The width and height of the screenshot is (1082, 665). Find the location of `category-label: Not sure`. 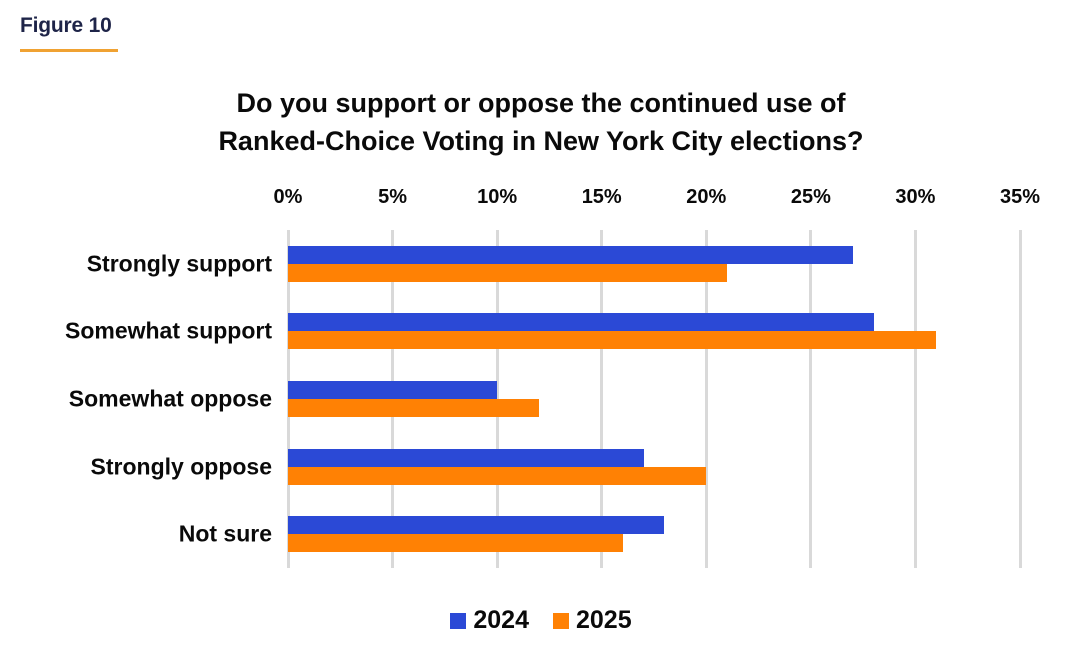

category-label: Not sure is located at coordinates (225, 533).